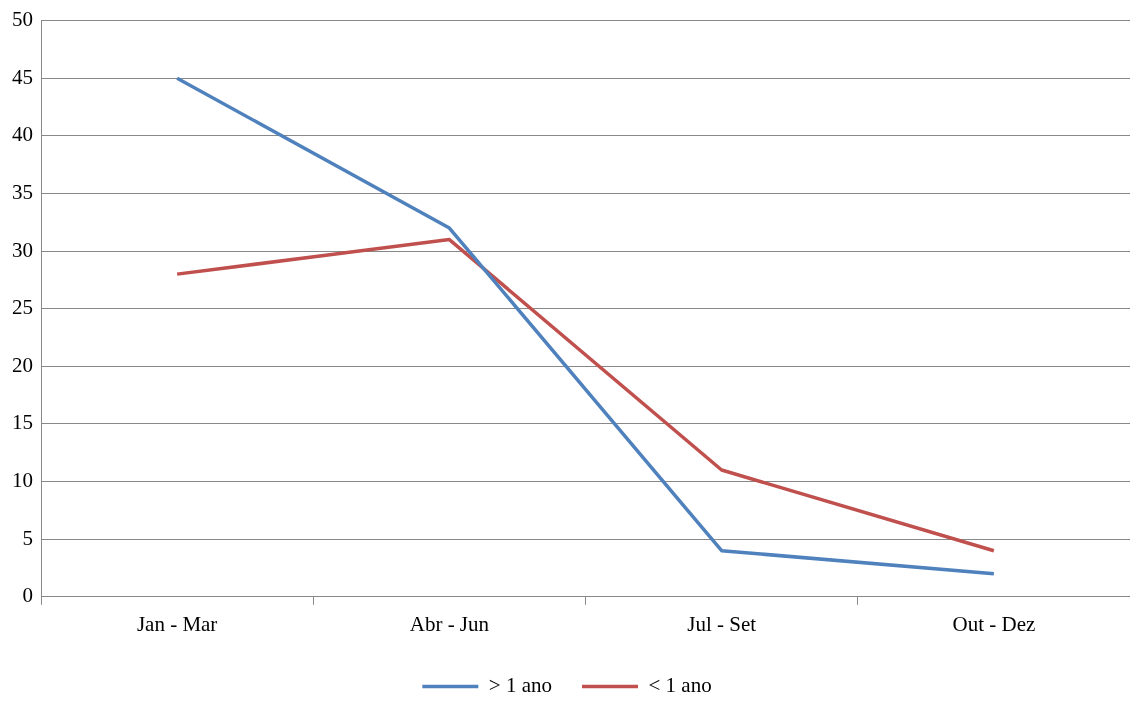 Image resolution: width=1130 pixels, height=711 pixels. Describe the element at coordinates (27, 537) in the screenshot. I see `y-tick-label: 5` at that location.